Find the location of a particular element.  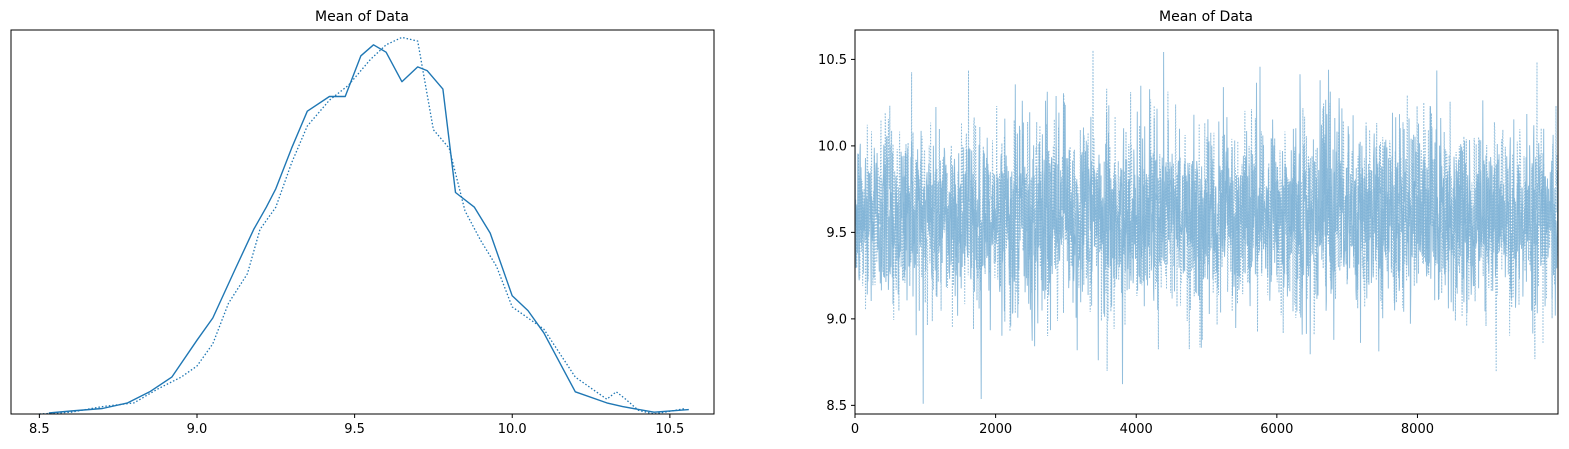

trace-x-tick-label: 8000 is located at coordinates (1417, 429).